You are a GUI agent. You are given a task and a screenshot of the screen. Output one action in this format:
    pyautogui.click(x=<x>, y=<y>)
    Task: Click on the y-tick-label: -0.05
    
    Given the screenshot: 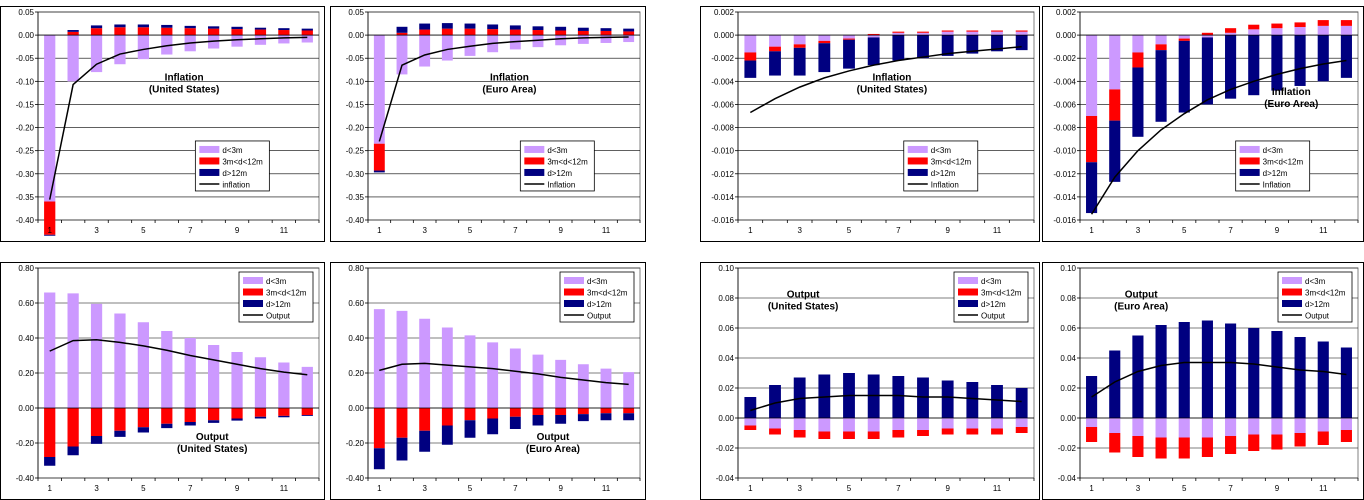 What is the action you would take?
    pyautogui.click(x=25, y=58)
    